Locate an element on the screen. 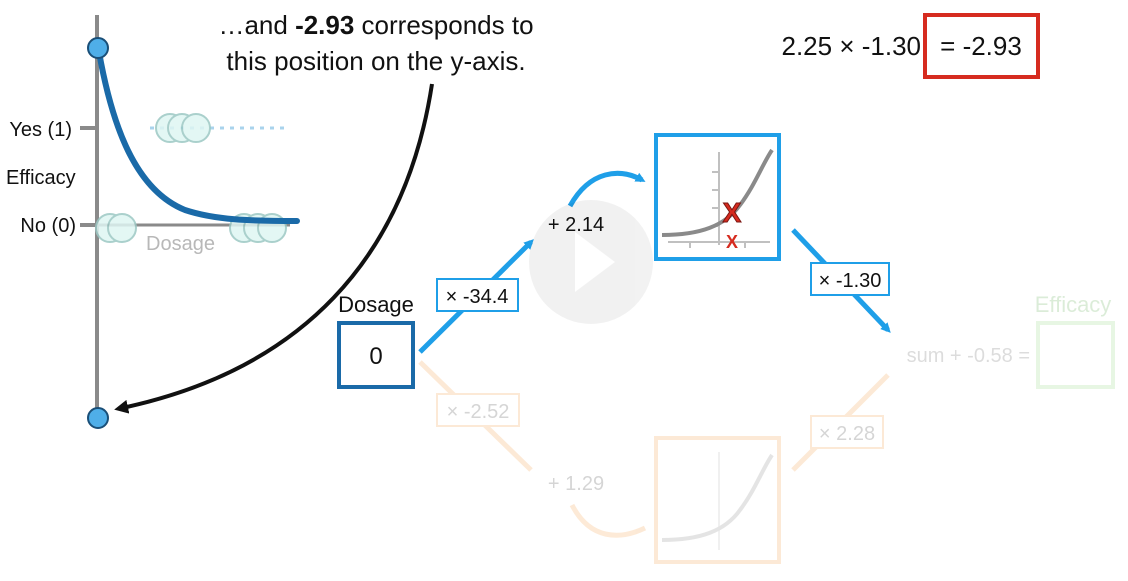  weight-out-top: × -1.30 is located at coordinates (850, 281).